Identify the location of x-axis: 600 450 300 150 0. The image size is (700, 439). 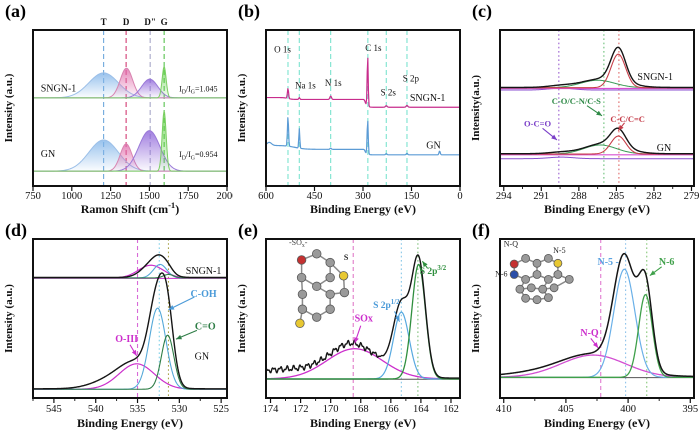
(360, 194).